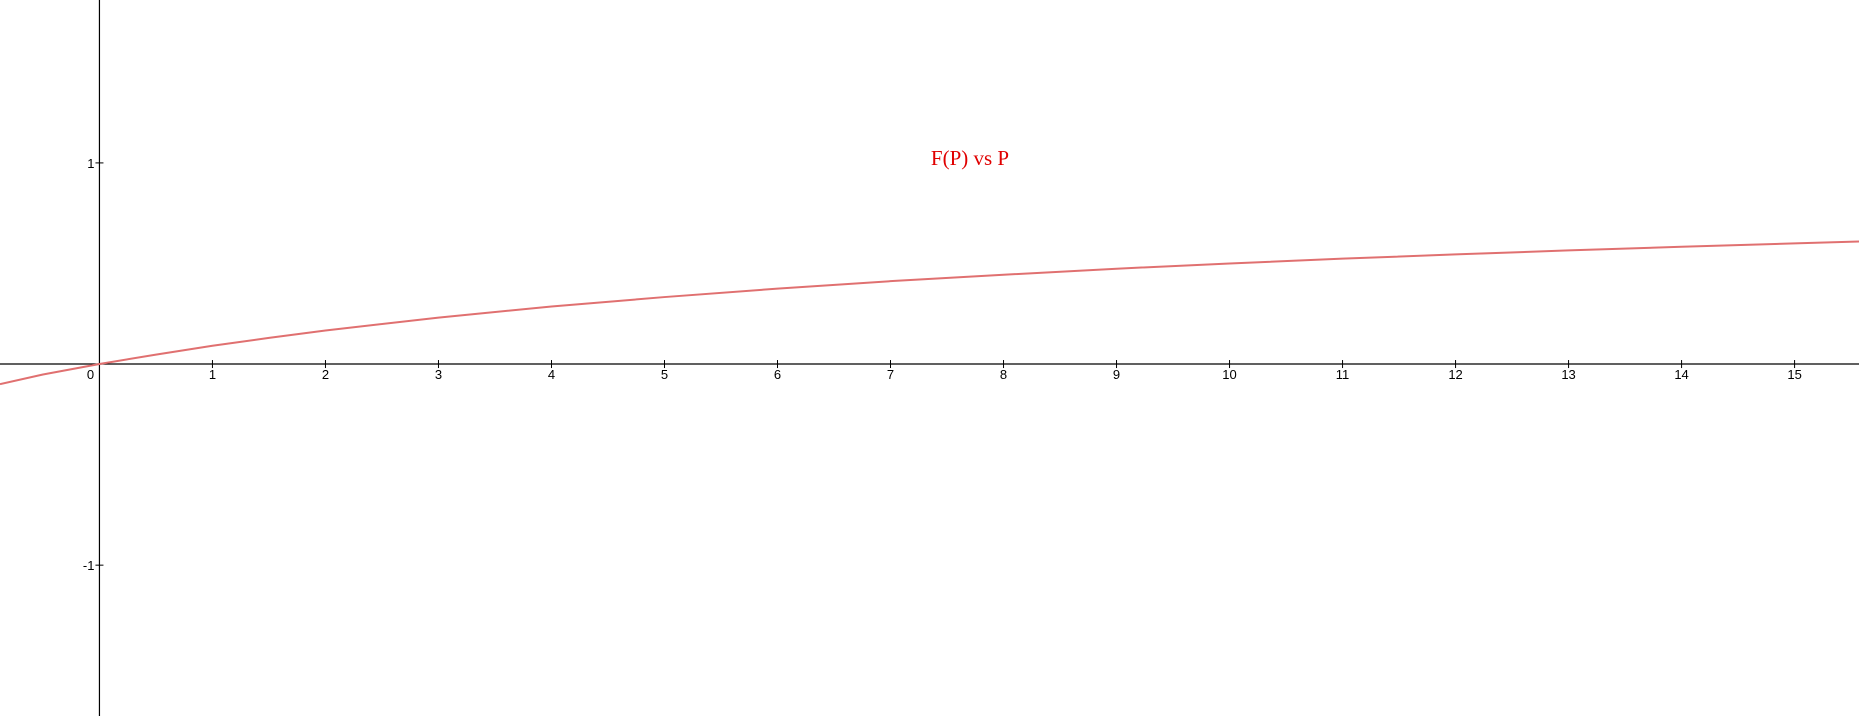 Image resolution: width=1859 pixels, height=716 pixels. What do you see at coordinates (89, 565) in the screenshot?
I see `y-tick-label: -1` at bounding box center [89, 565].